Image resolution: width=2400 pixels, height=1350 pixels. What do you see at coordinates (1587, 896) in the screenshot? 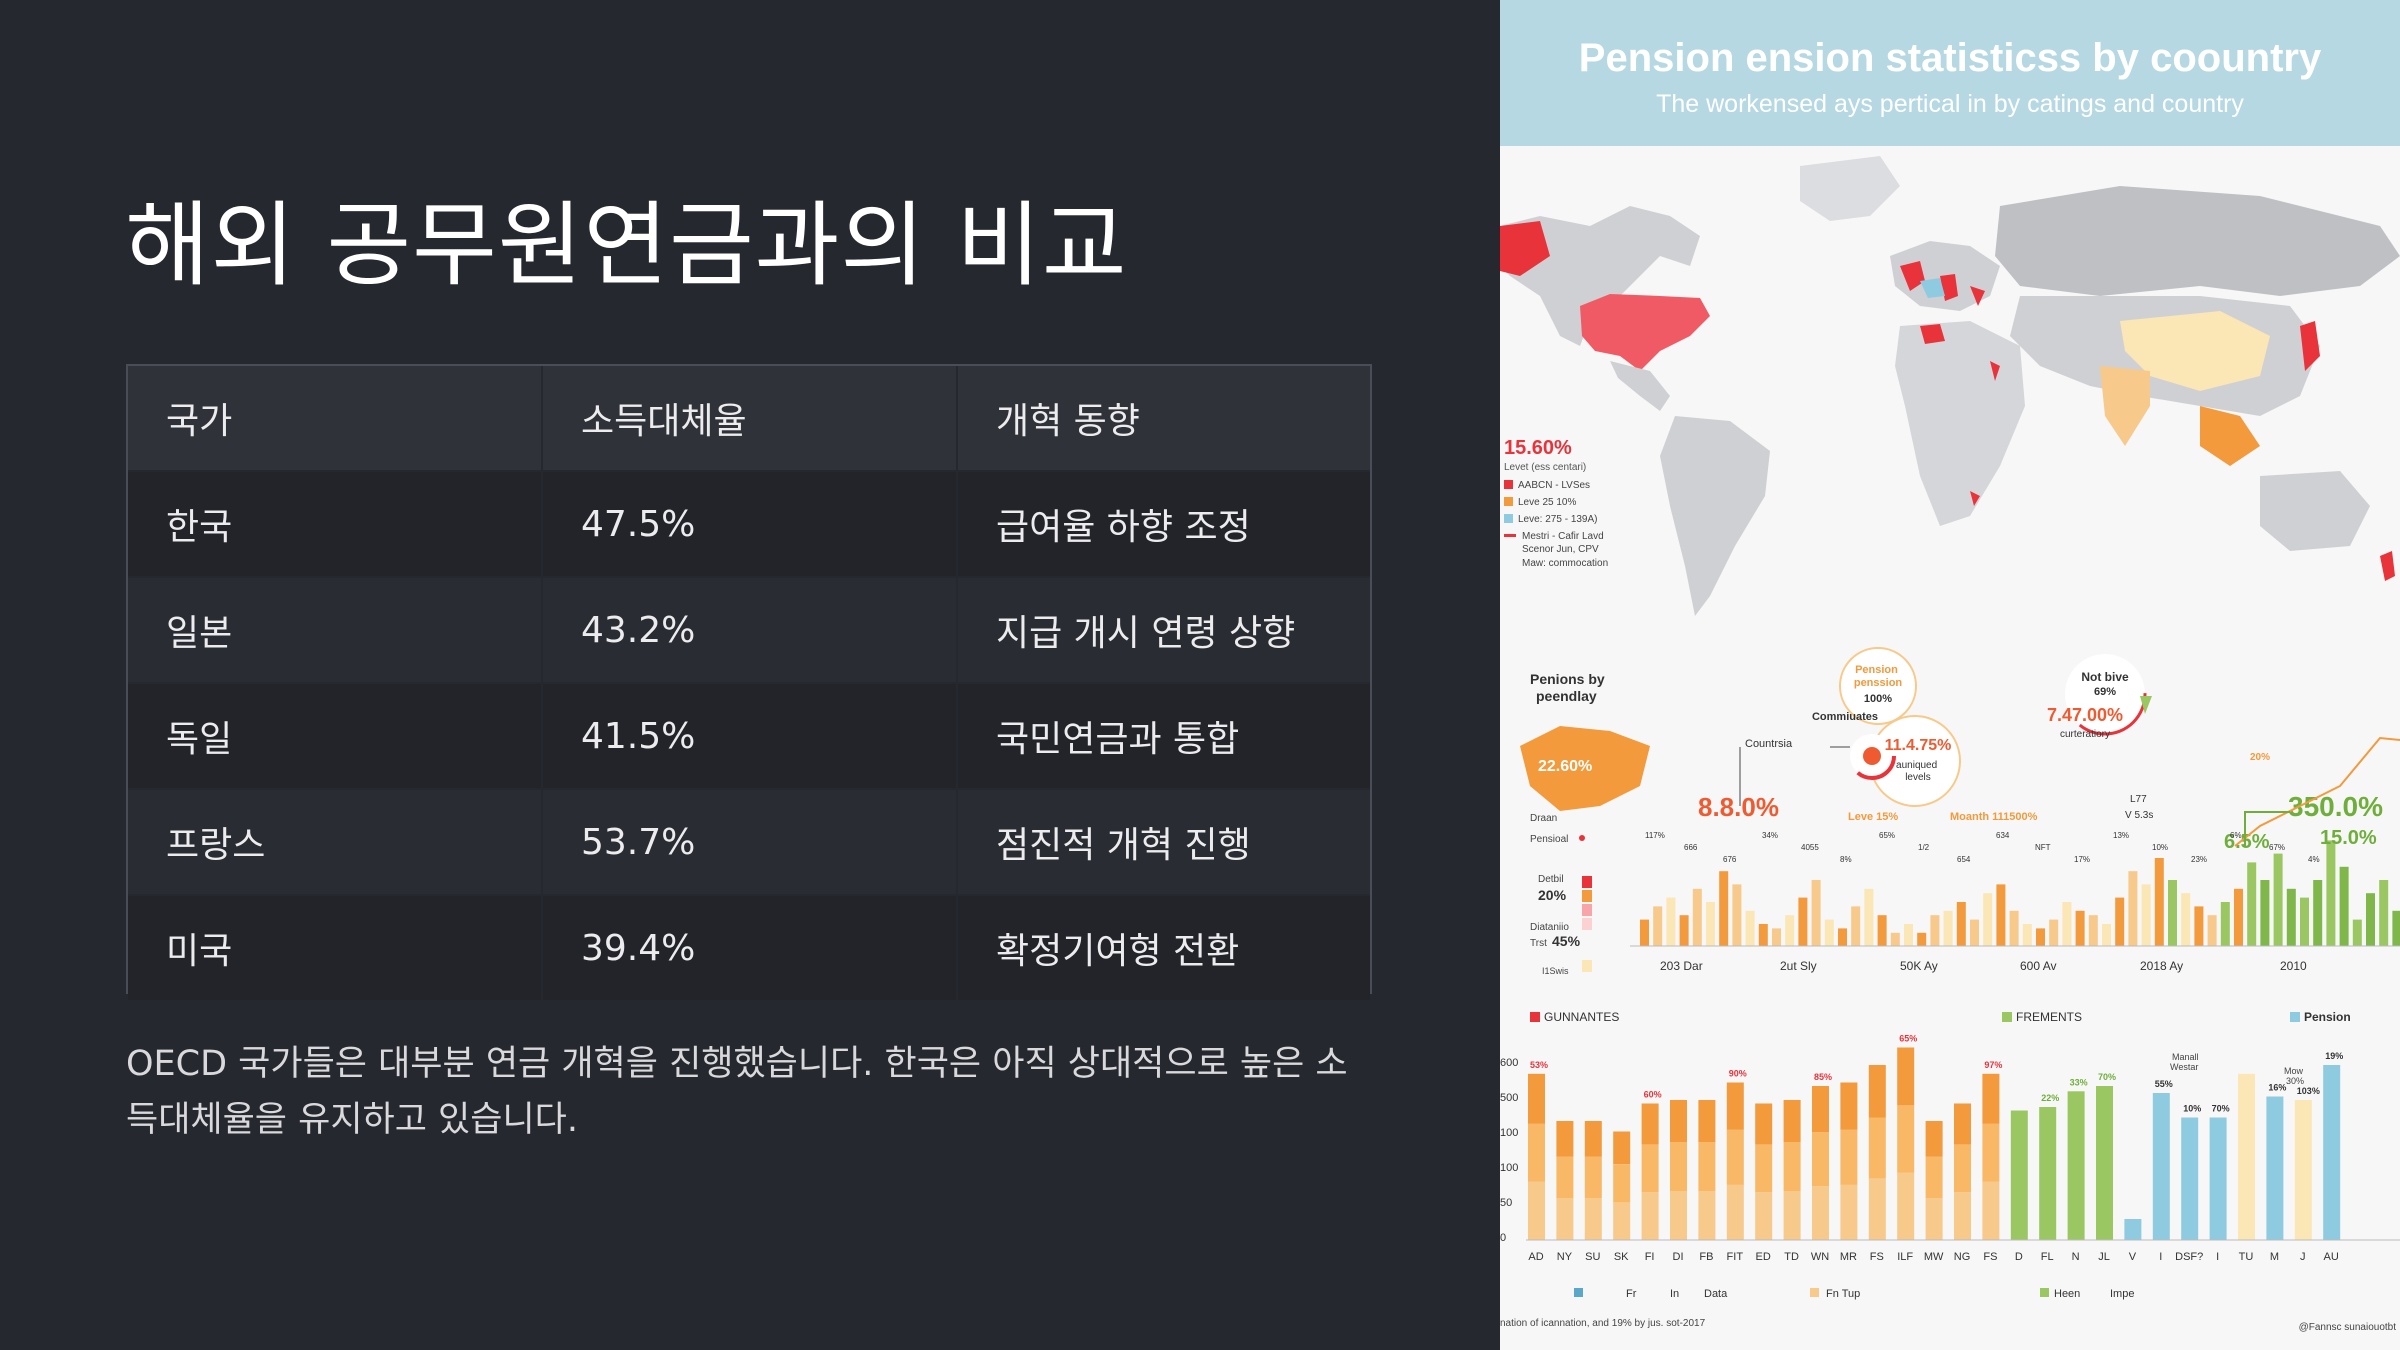
I see `side-panel-scale` at bounding box center [1587, 896].